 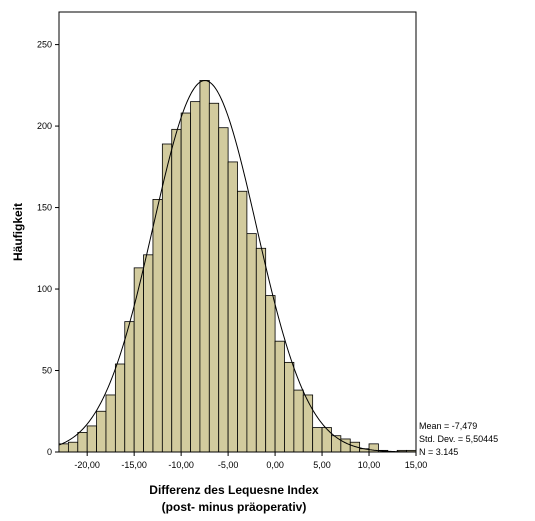 I want to click on x-tick-label-1: -15,00, so click(x=134, y=465).